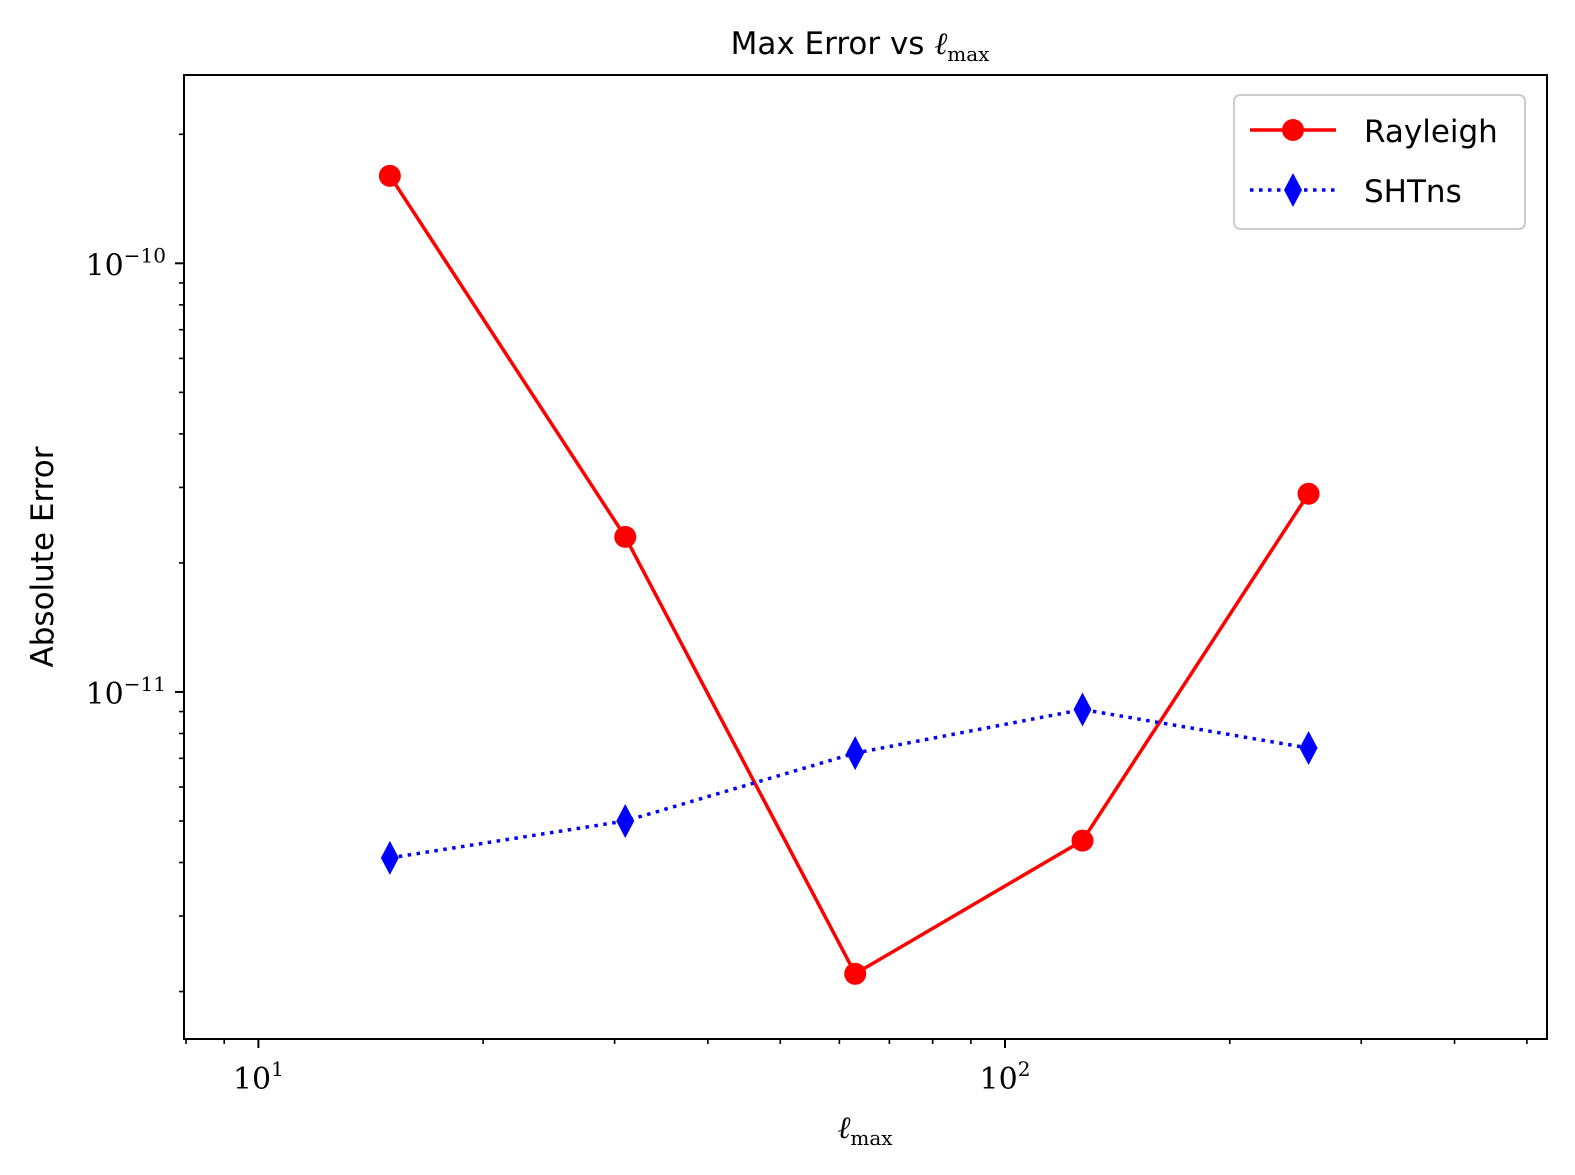 The image size is (1575, 1175). Describe the element at coordinates (1293, 130) in the screenshot. I see `legend-marker-rayleigh` at that location.